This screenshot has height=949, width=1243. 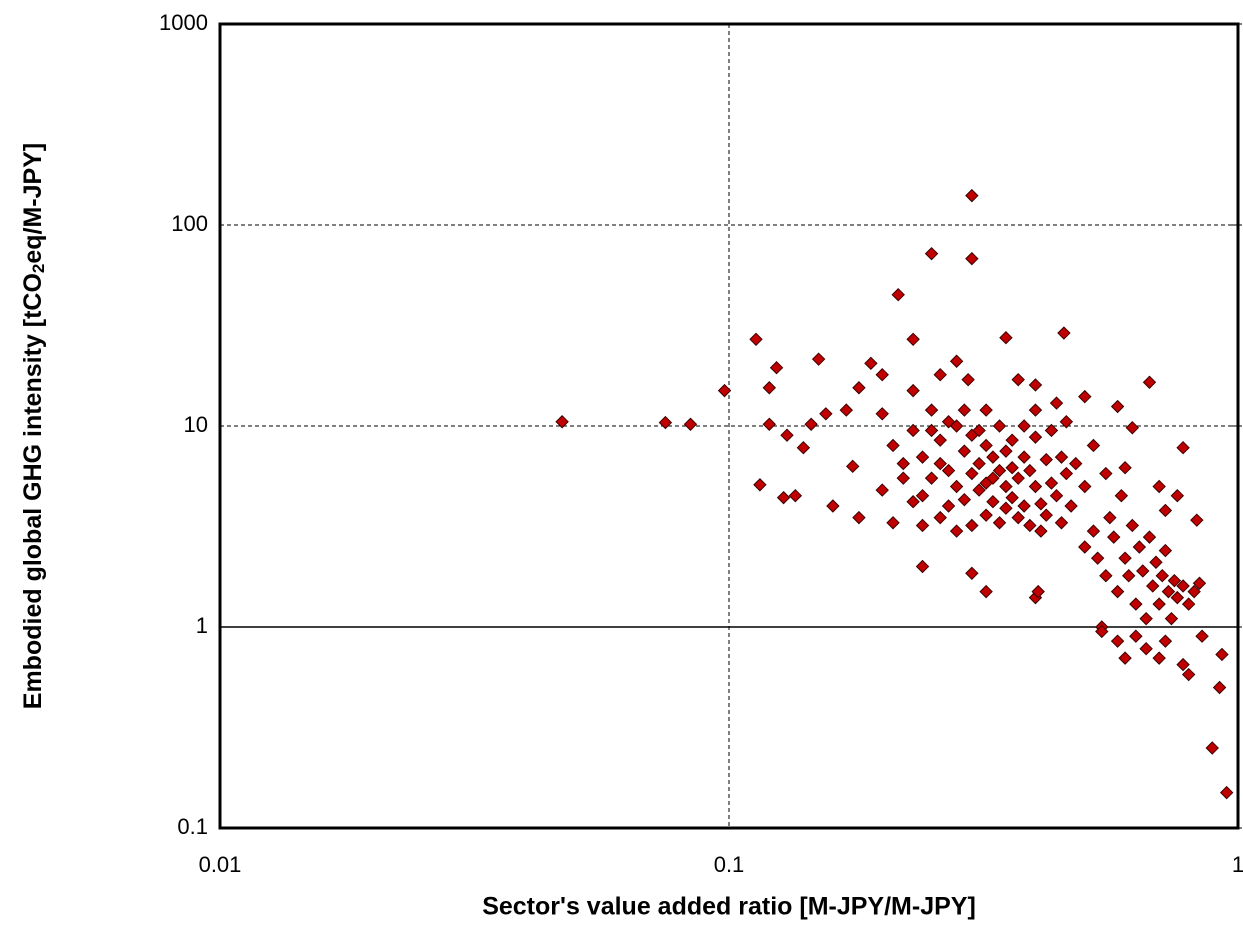 I want to click on y-tick-label: 100, so click(x=189, y=223).